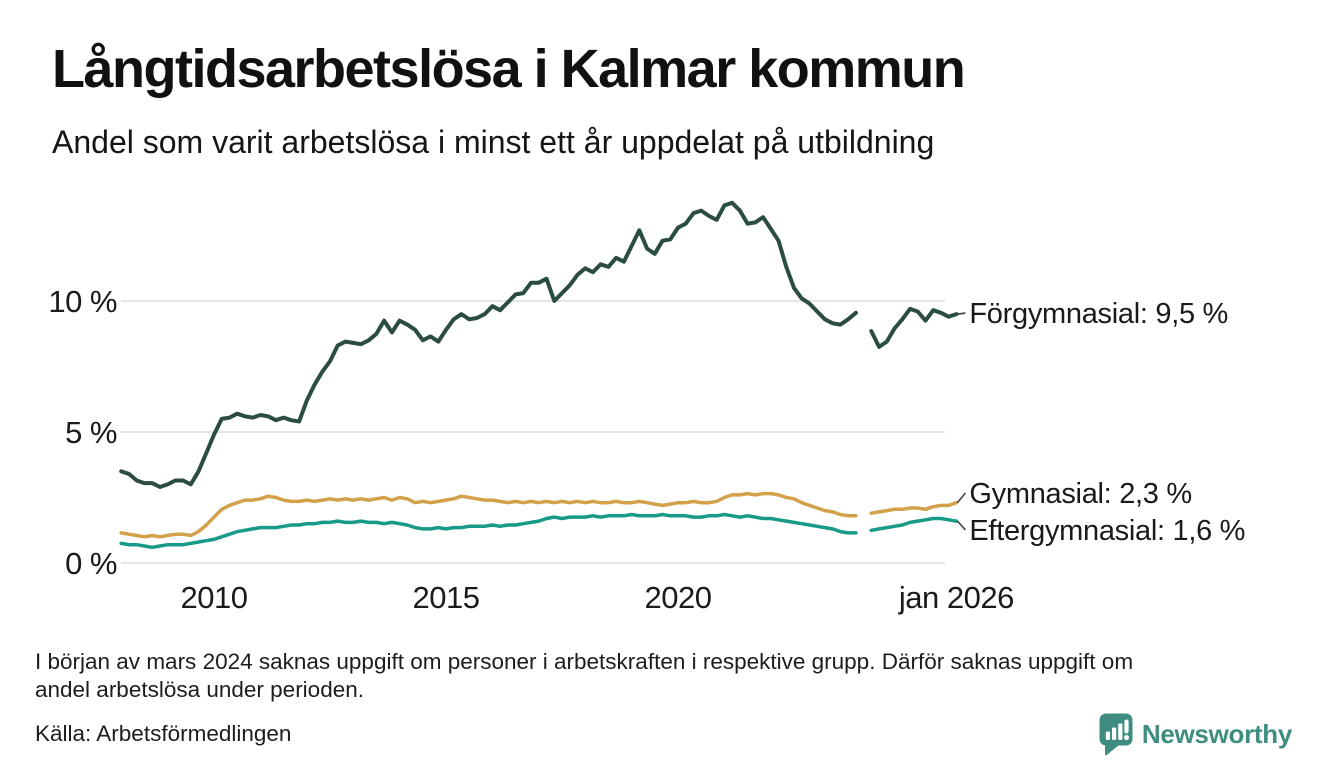 This screenshot has width=1340, height=780. Describe the element at coordinates (82, 301) in the screenshot. I see `y-axis-tick-label: 10 %` at that location.